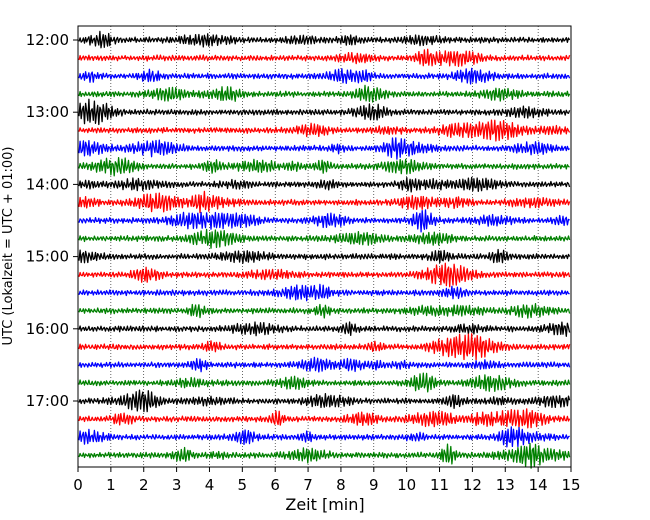  What do you see at coordinates (47, 112) in the screenshot?
I see `y-tick-label: 13:00` at bounding box center [47, 112].